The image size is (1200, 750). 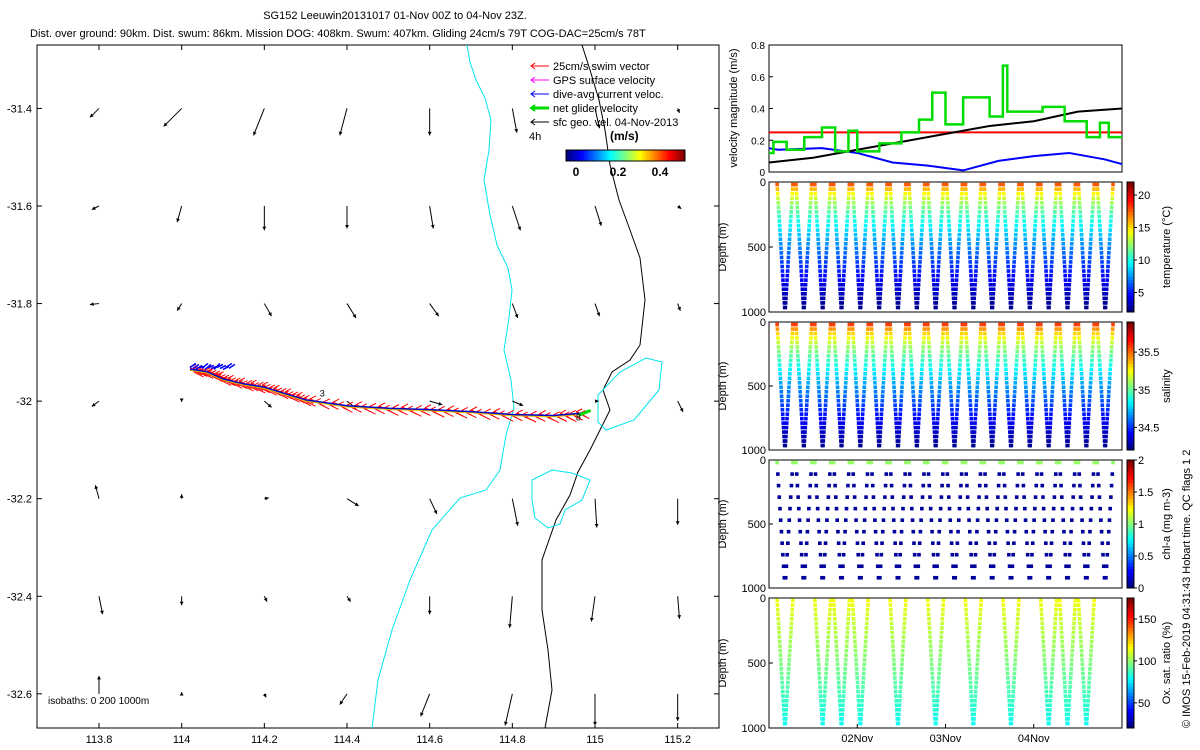 What do you see at coordinates (678, 110) in the screenshot?
I see `geo-vector-head` at bounding box center [678, 110].